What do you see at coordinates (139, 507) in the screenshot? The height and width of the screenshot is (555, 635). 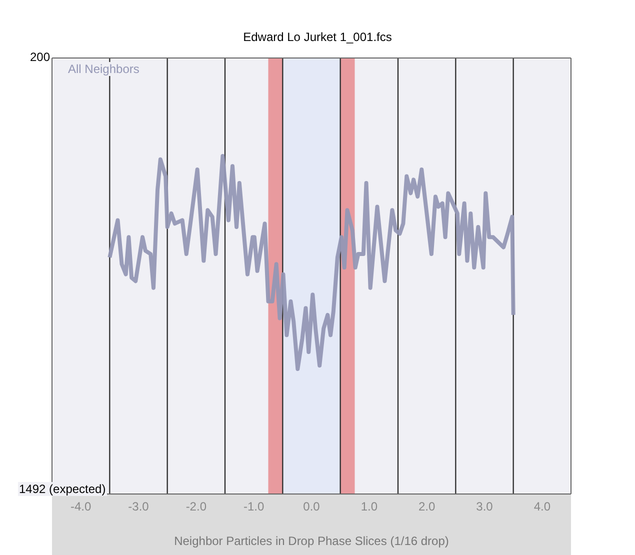 I see `x-tick-label: -3.0` at bounding box center [139, 507].